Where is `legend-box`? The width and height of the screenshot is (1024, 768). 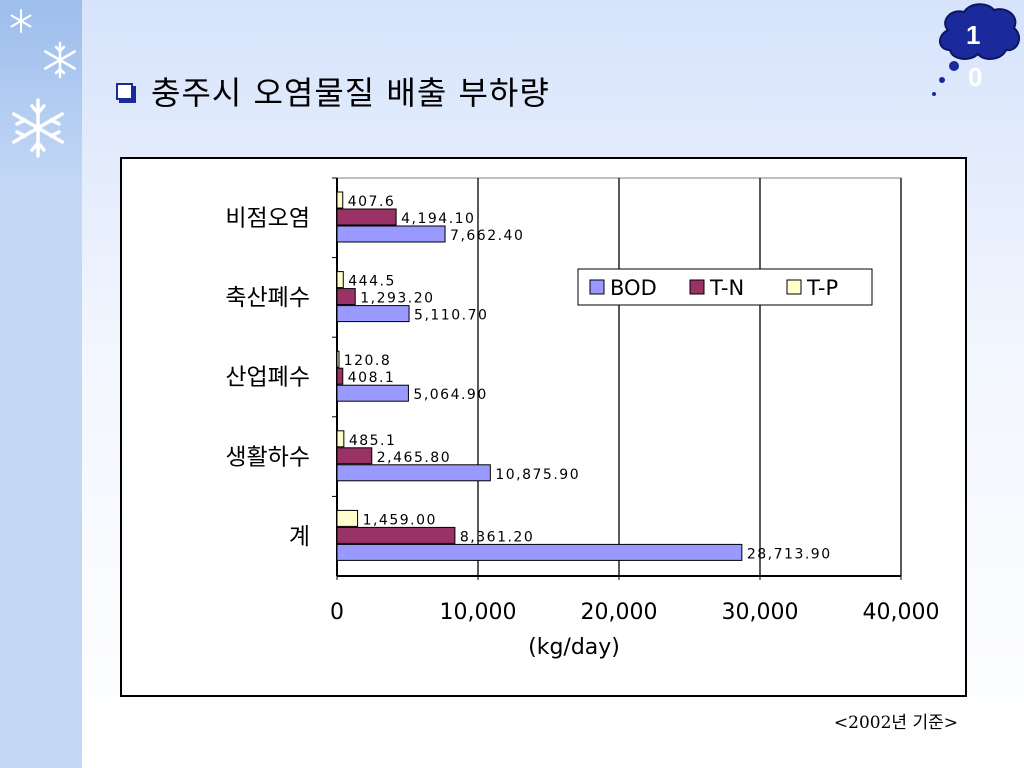 legend-box is located at coordinates (725, 287).